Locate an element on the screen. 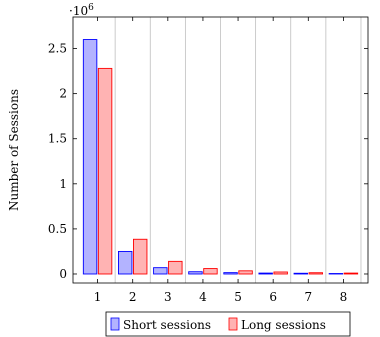 Image resolution: width=380 pixels, height=337 pixels. x-tick-label: 6 is located at coordinates (273, 297).